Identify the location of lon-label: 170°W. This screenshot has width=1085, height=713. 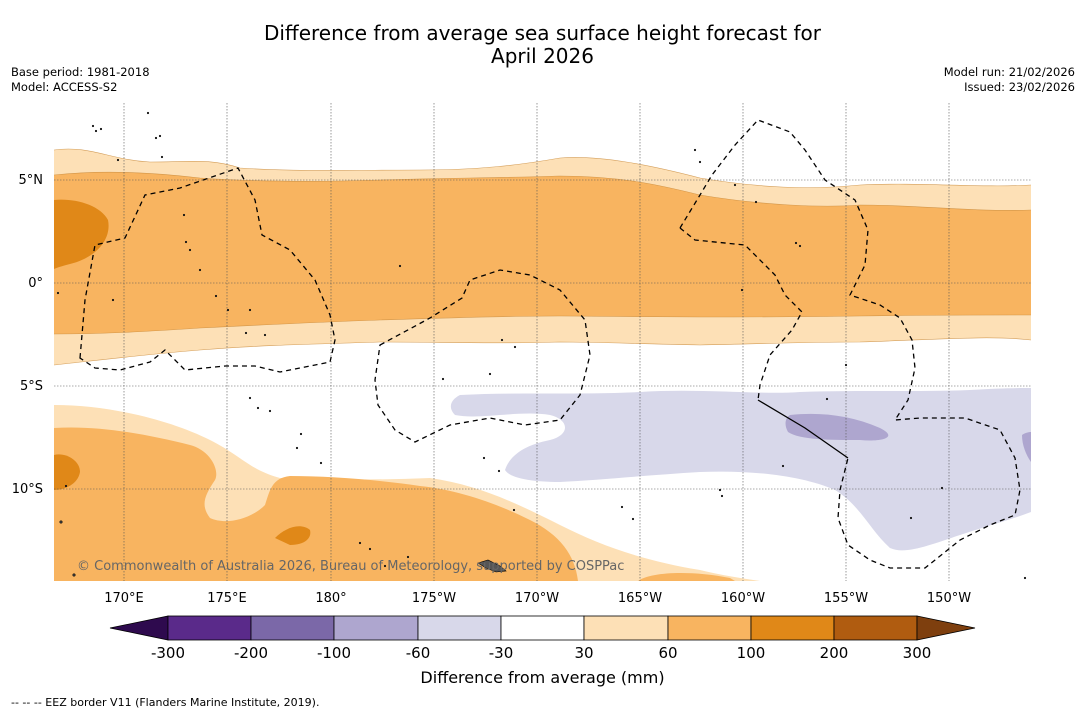
(537, 598).